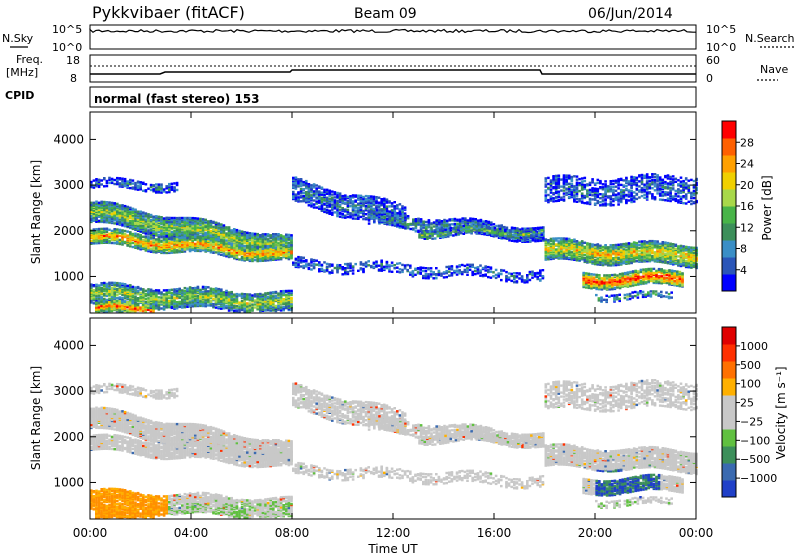 The width and height of the screenshot is (800, 554). I want to click on colorbar-tick-label: 25, so click(747, 403).